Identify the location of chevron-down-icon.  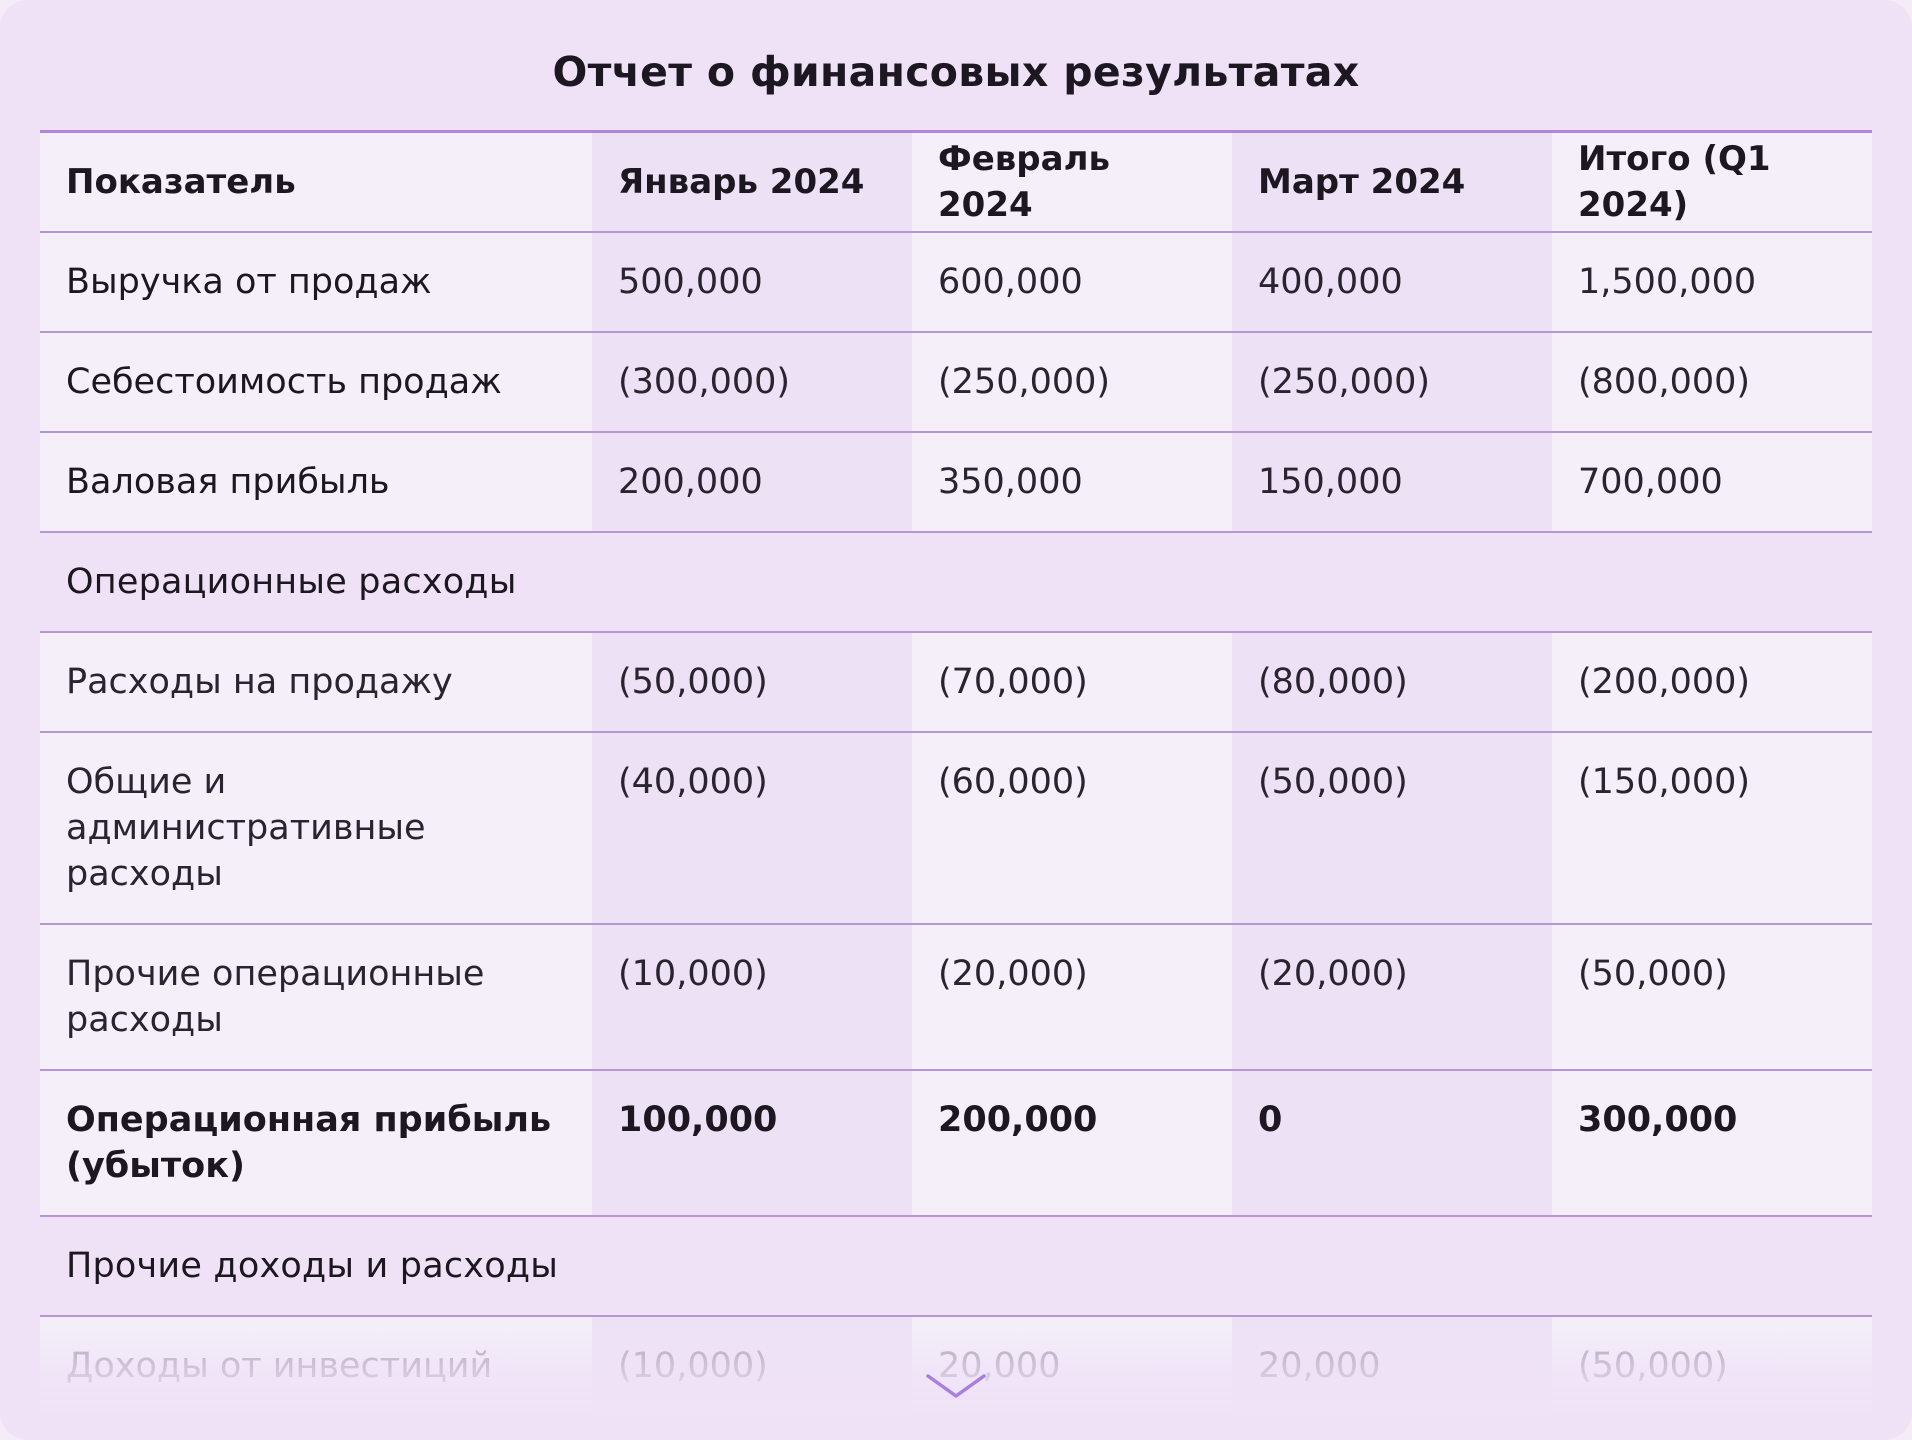
(956, 1387).